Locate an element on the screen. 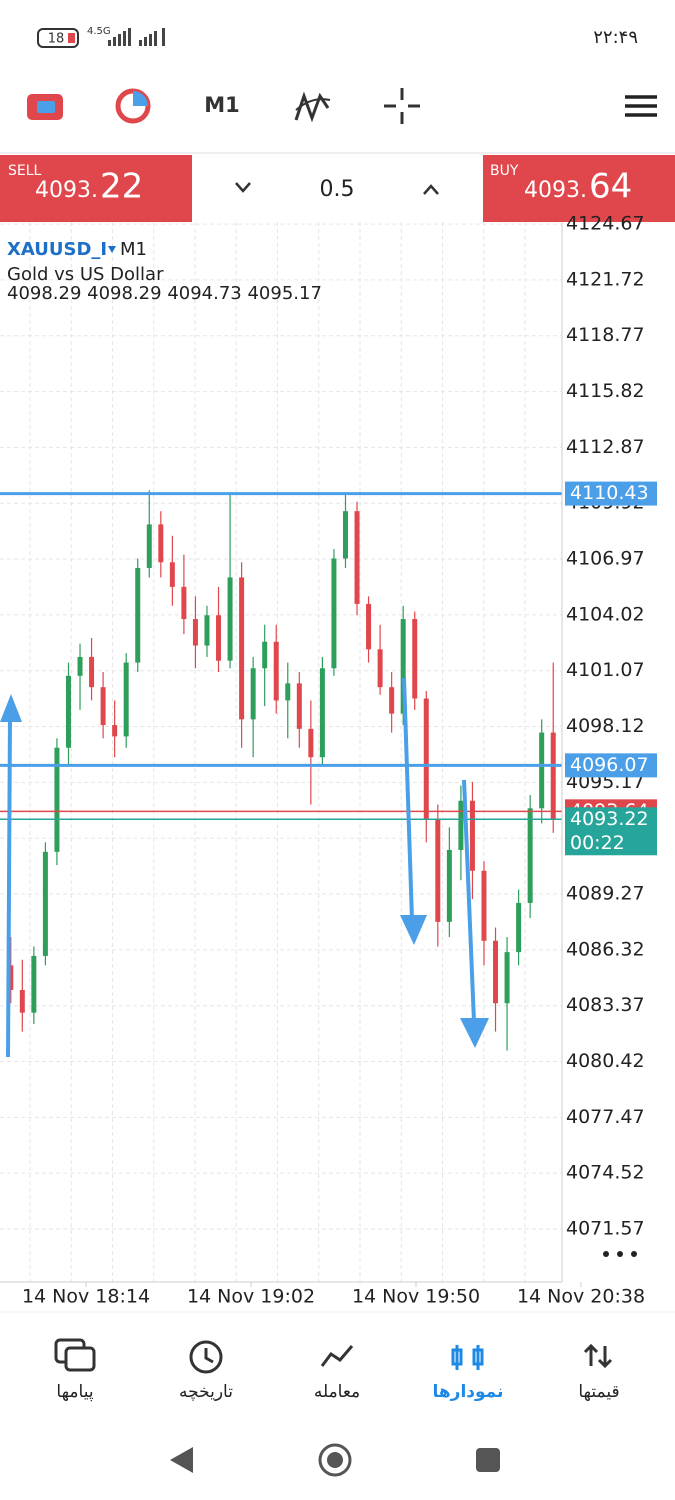 The image size is (675, 1500). symbol: XAUUSD_I is located at coordinates (57, 249).